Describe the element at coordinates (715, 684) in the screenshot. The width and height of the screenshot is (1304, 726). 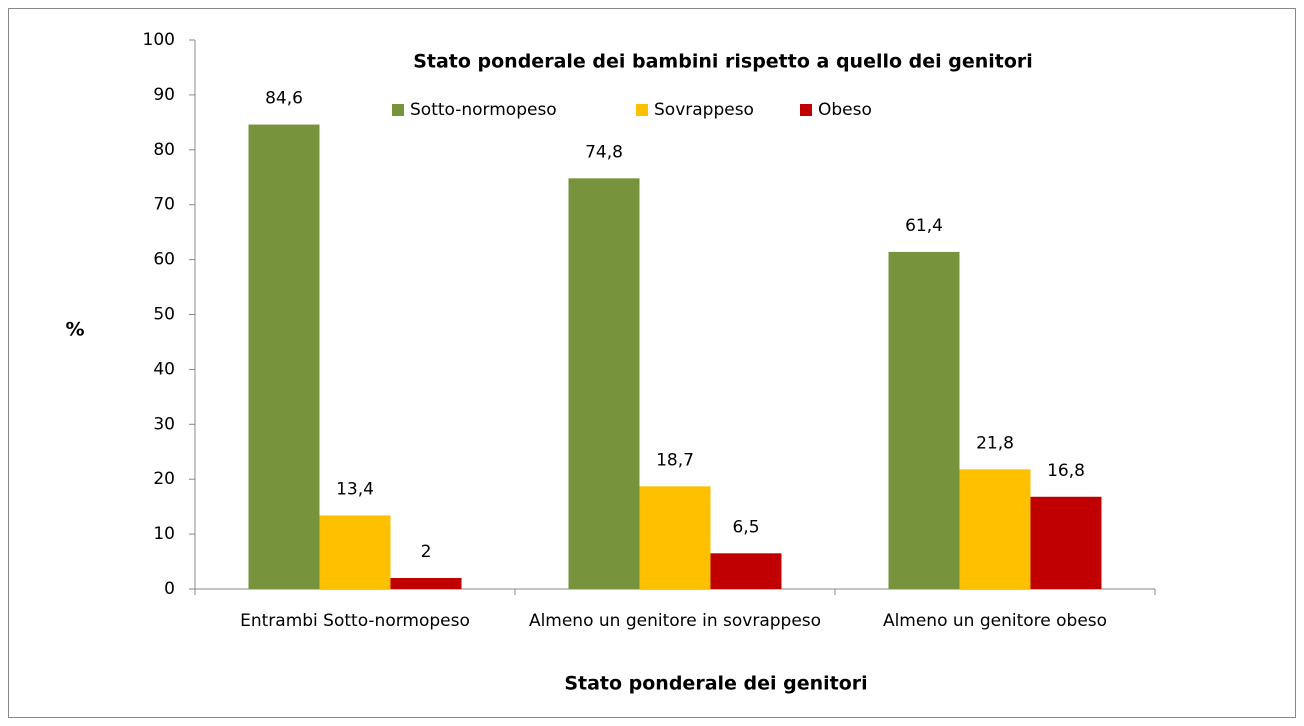
I see `x-axis-title: Stato ponderale dei genitori` at that location.